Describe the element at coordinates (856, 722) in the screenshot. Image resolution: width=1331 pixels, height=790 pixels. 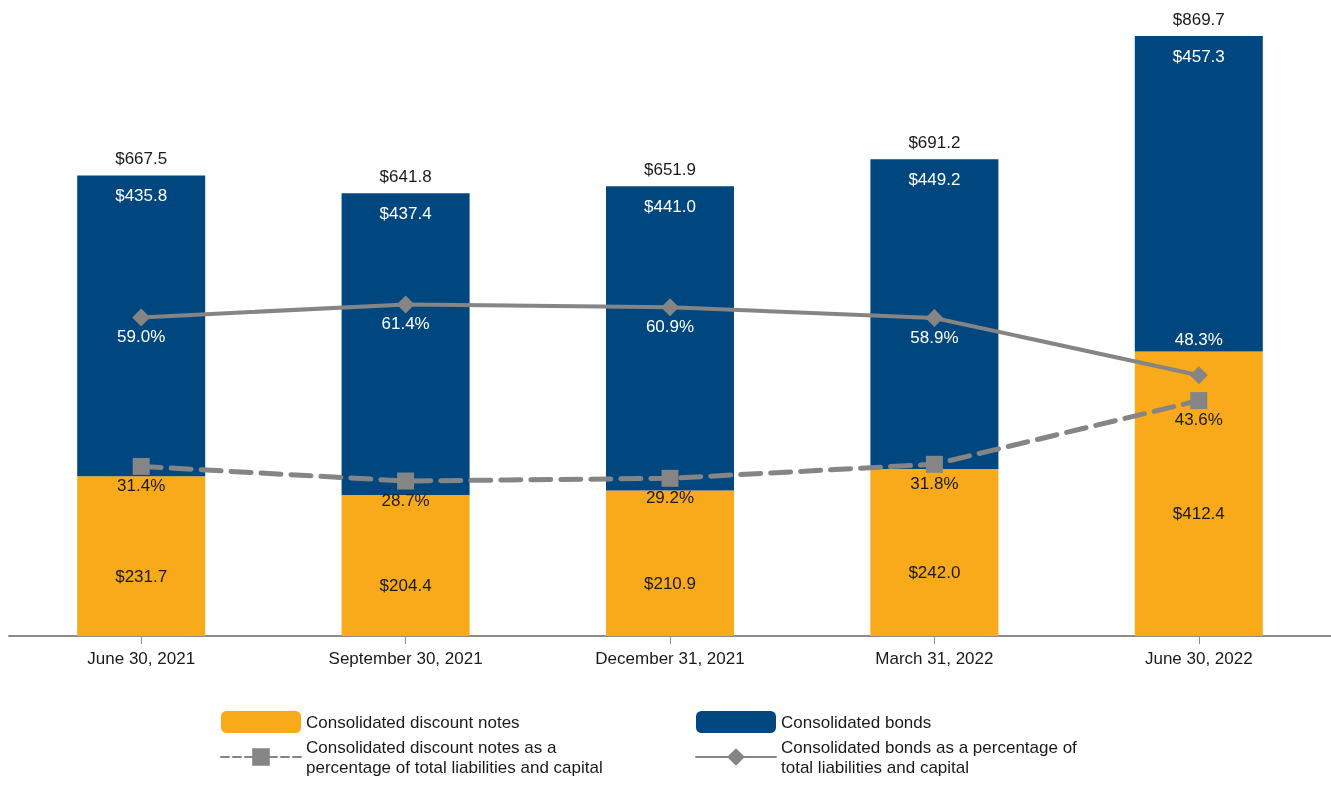
I see `legend-label: Consolidated bonds` at that location.